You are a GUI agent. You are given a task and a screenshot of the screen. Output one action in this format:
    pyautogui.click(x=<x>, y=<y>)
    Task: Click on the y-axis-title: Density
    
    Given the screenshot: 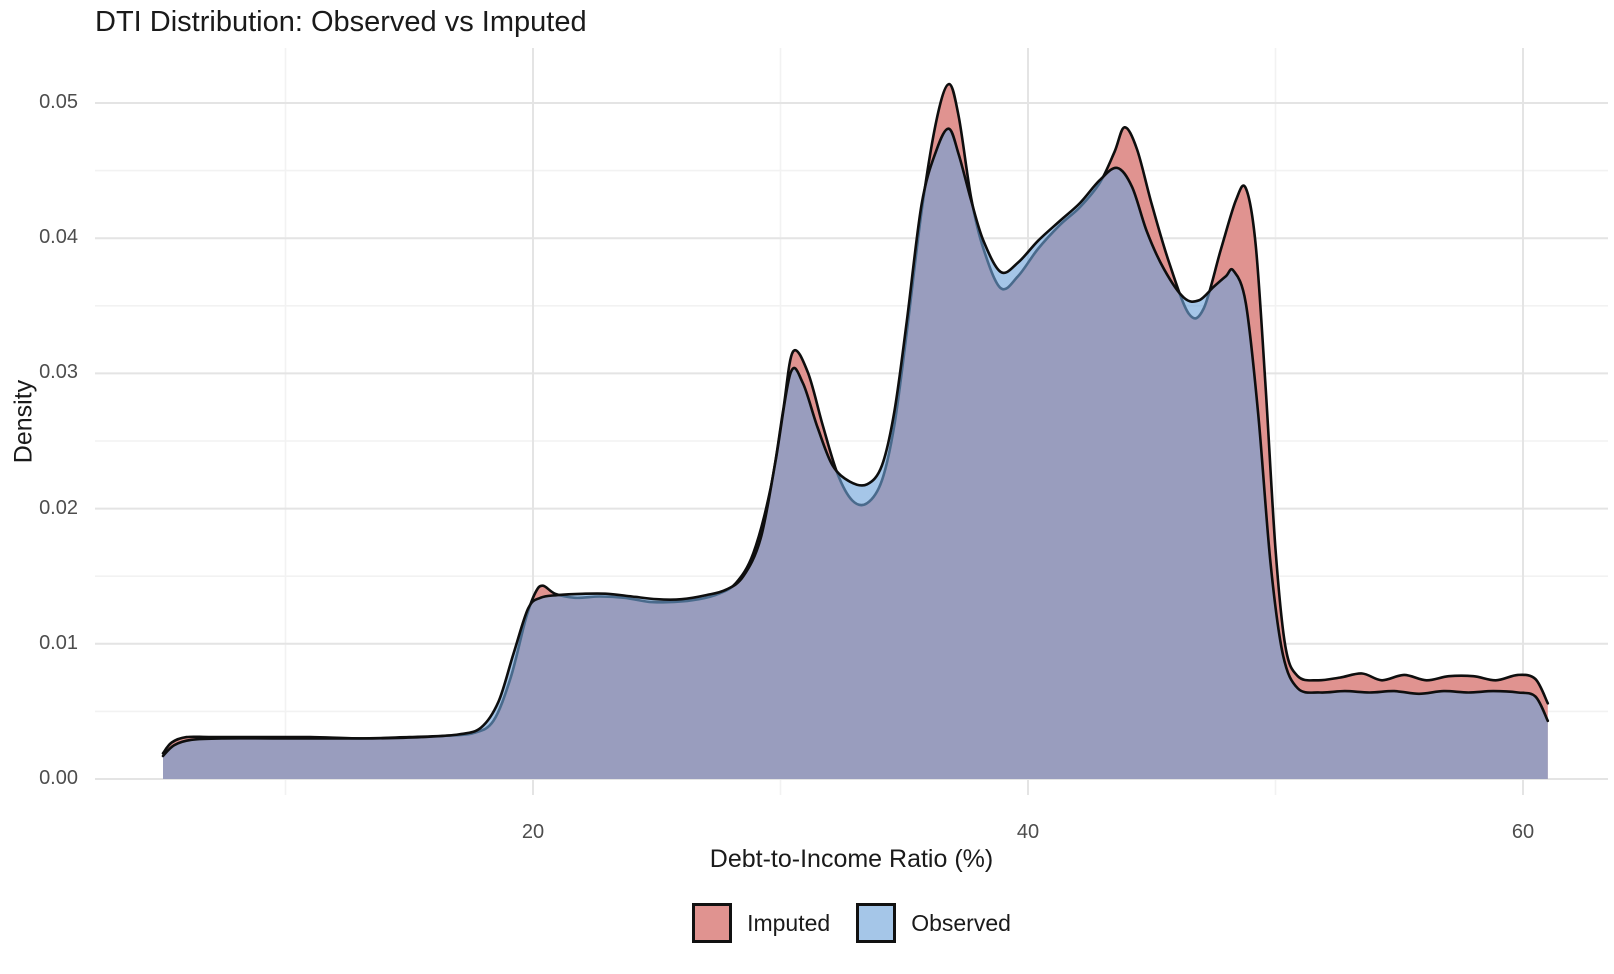 What is the action you would take?
    pyautogui.click(x=23, y=421)
    